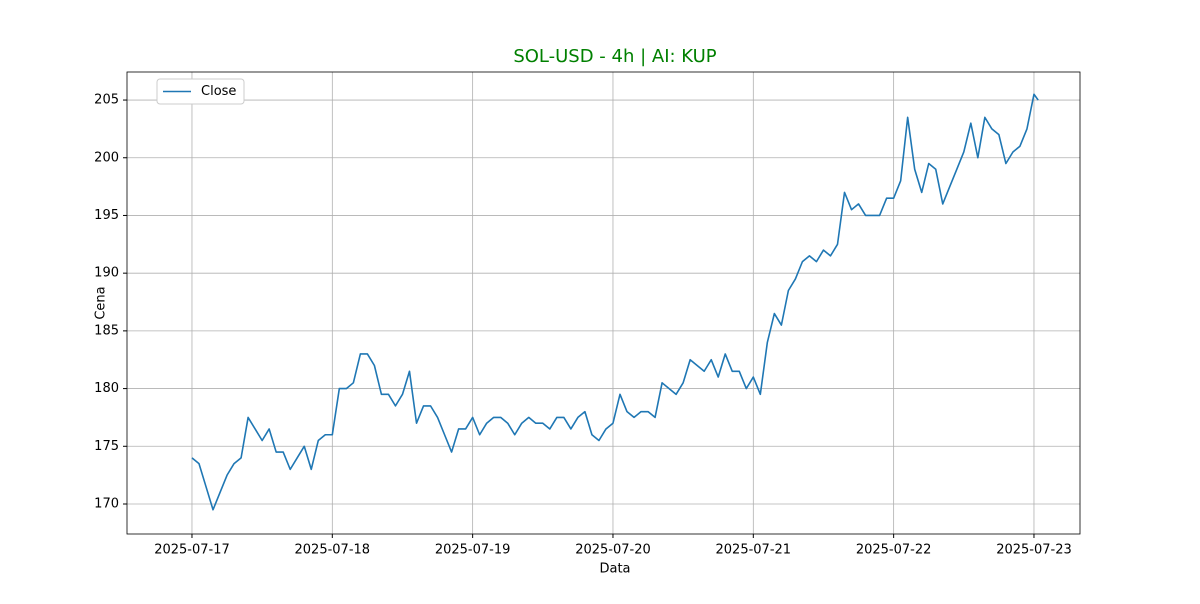 Image resolution: width=1200 pixels, height=604 pixels. I want to click on chart-title: SOL-USD - 4h | AI: KUP, so click(614, 56).